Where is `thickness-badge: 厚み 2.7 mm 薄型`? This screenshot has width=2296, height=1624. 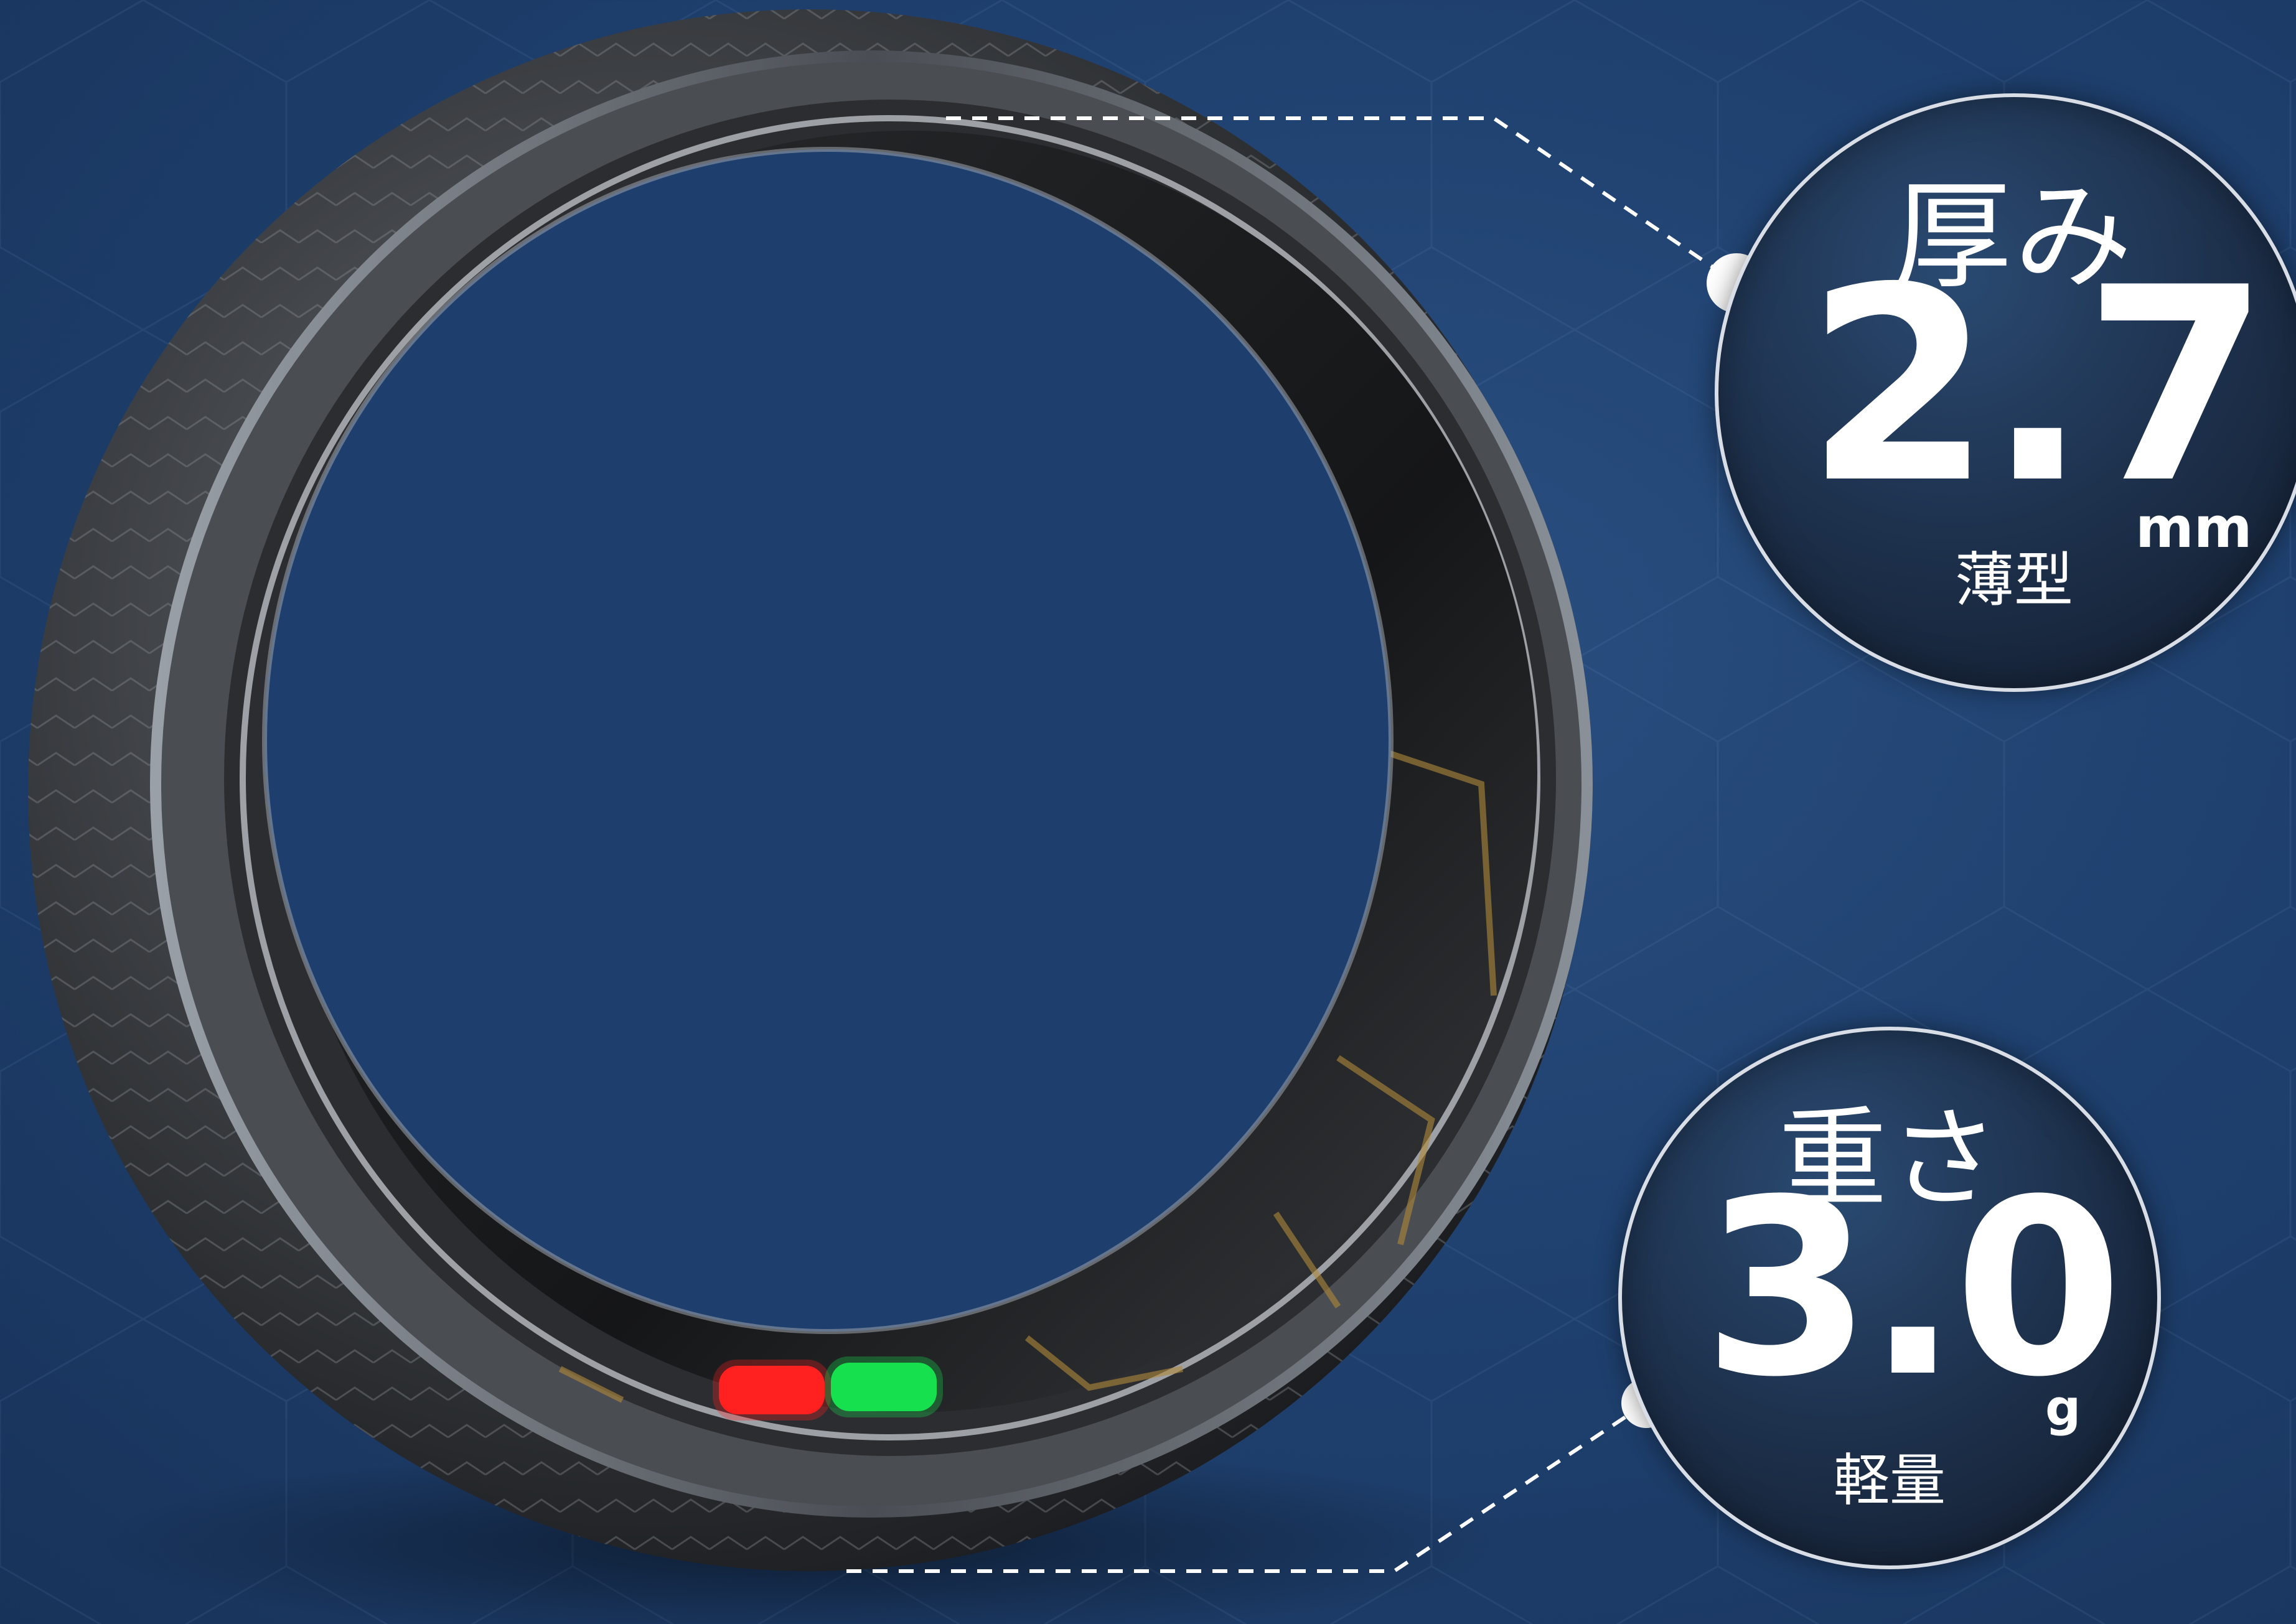
thickness-badge: 厚み 2.7 mm 薄型 is located at coordinates (2006, 392).